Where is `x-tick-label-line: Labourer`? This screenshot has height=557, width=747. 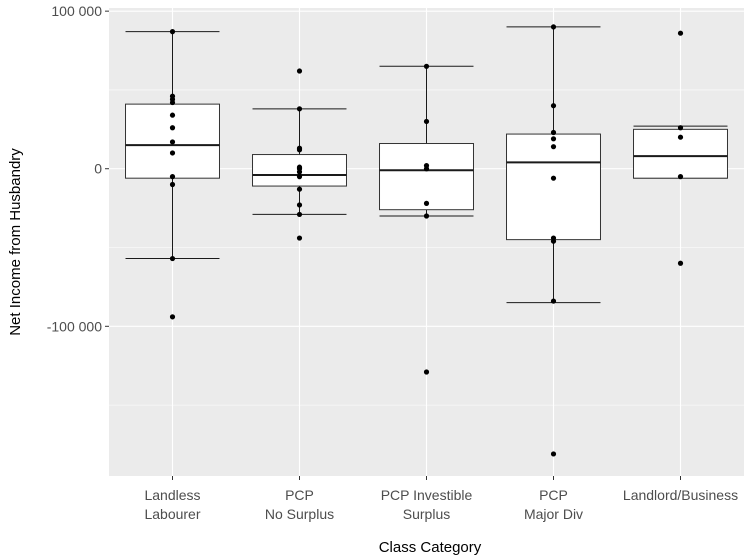 x-tick-label-line: Labourer is located at coordinates (172, 514).